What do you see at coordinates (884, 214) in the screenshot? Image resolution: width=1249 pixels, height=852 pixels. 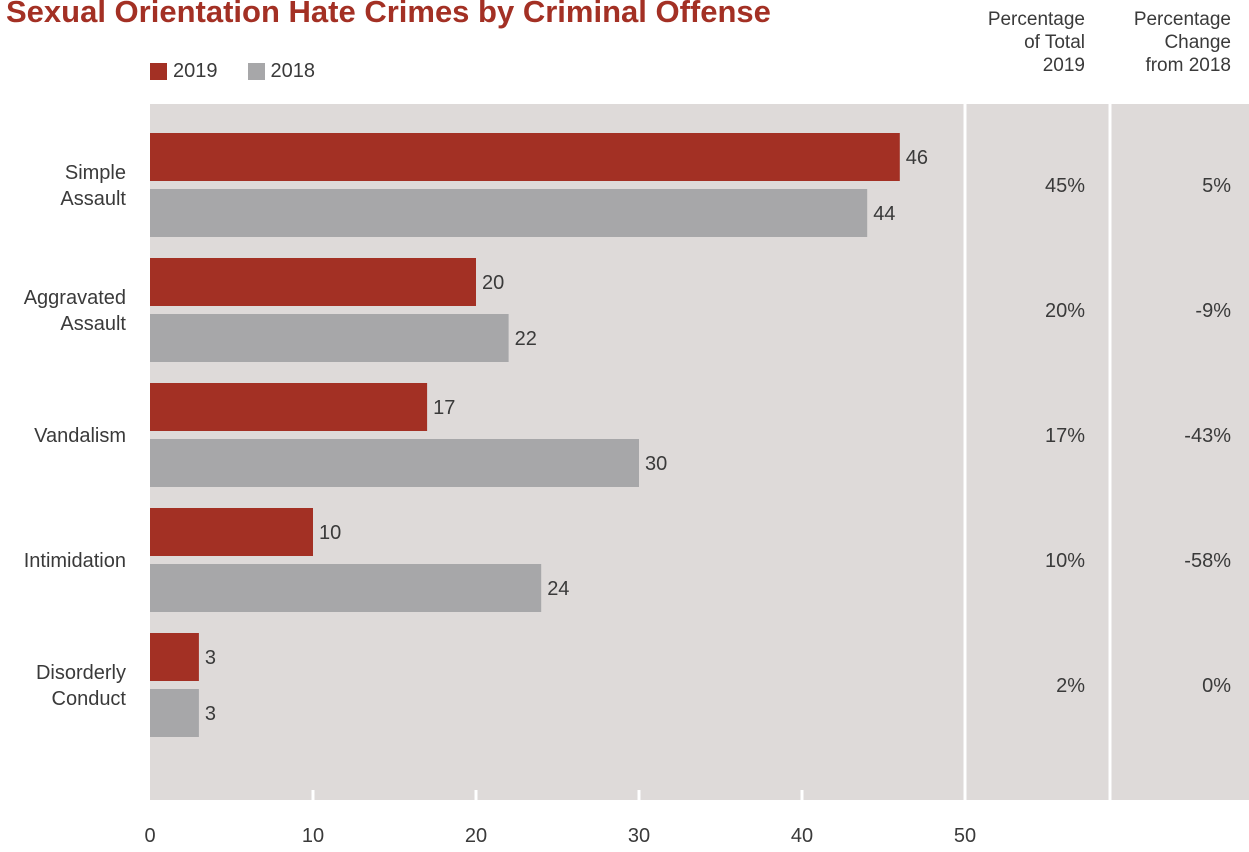 I see `bar-value-label: 44` at bounding box center [884, 214].